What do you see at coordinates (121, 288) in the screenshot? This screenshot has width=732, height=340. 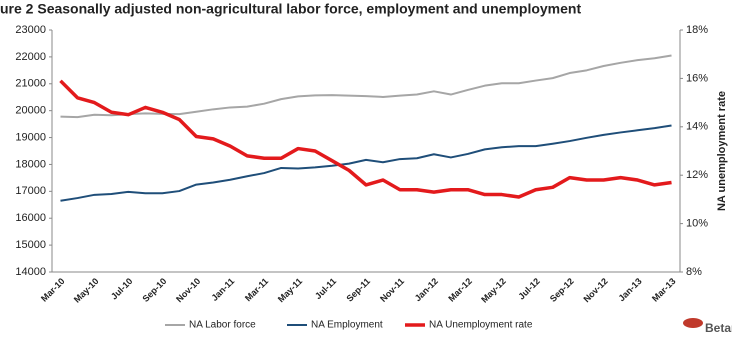 I see `x-tick-label: Jul-10` at bounding box center [121, 288].